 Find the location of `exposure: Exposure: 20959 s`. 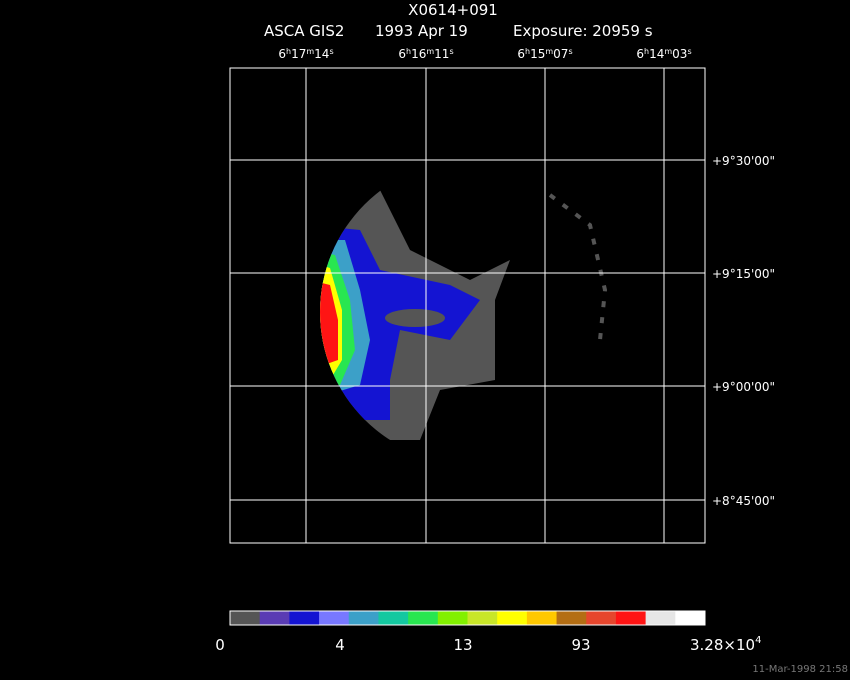

exposure: Exposure: 20959 s is located at coordinates (583, 31).